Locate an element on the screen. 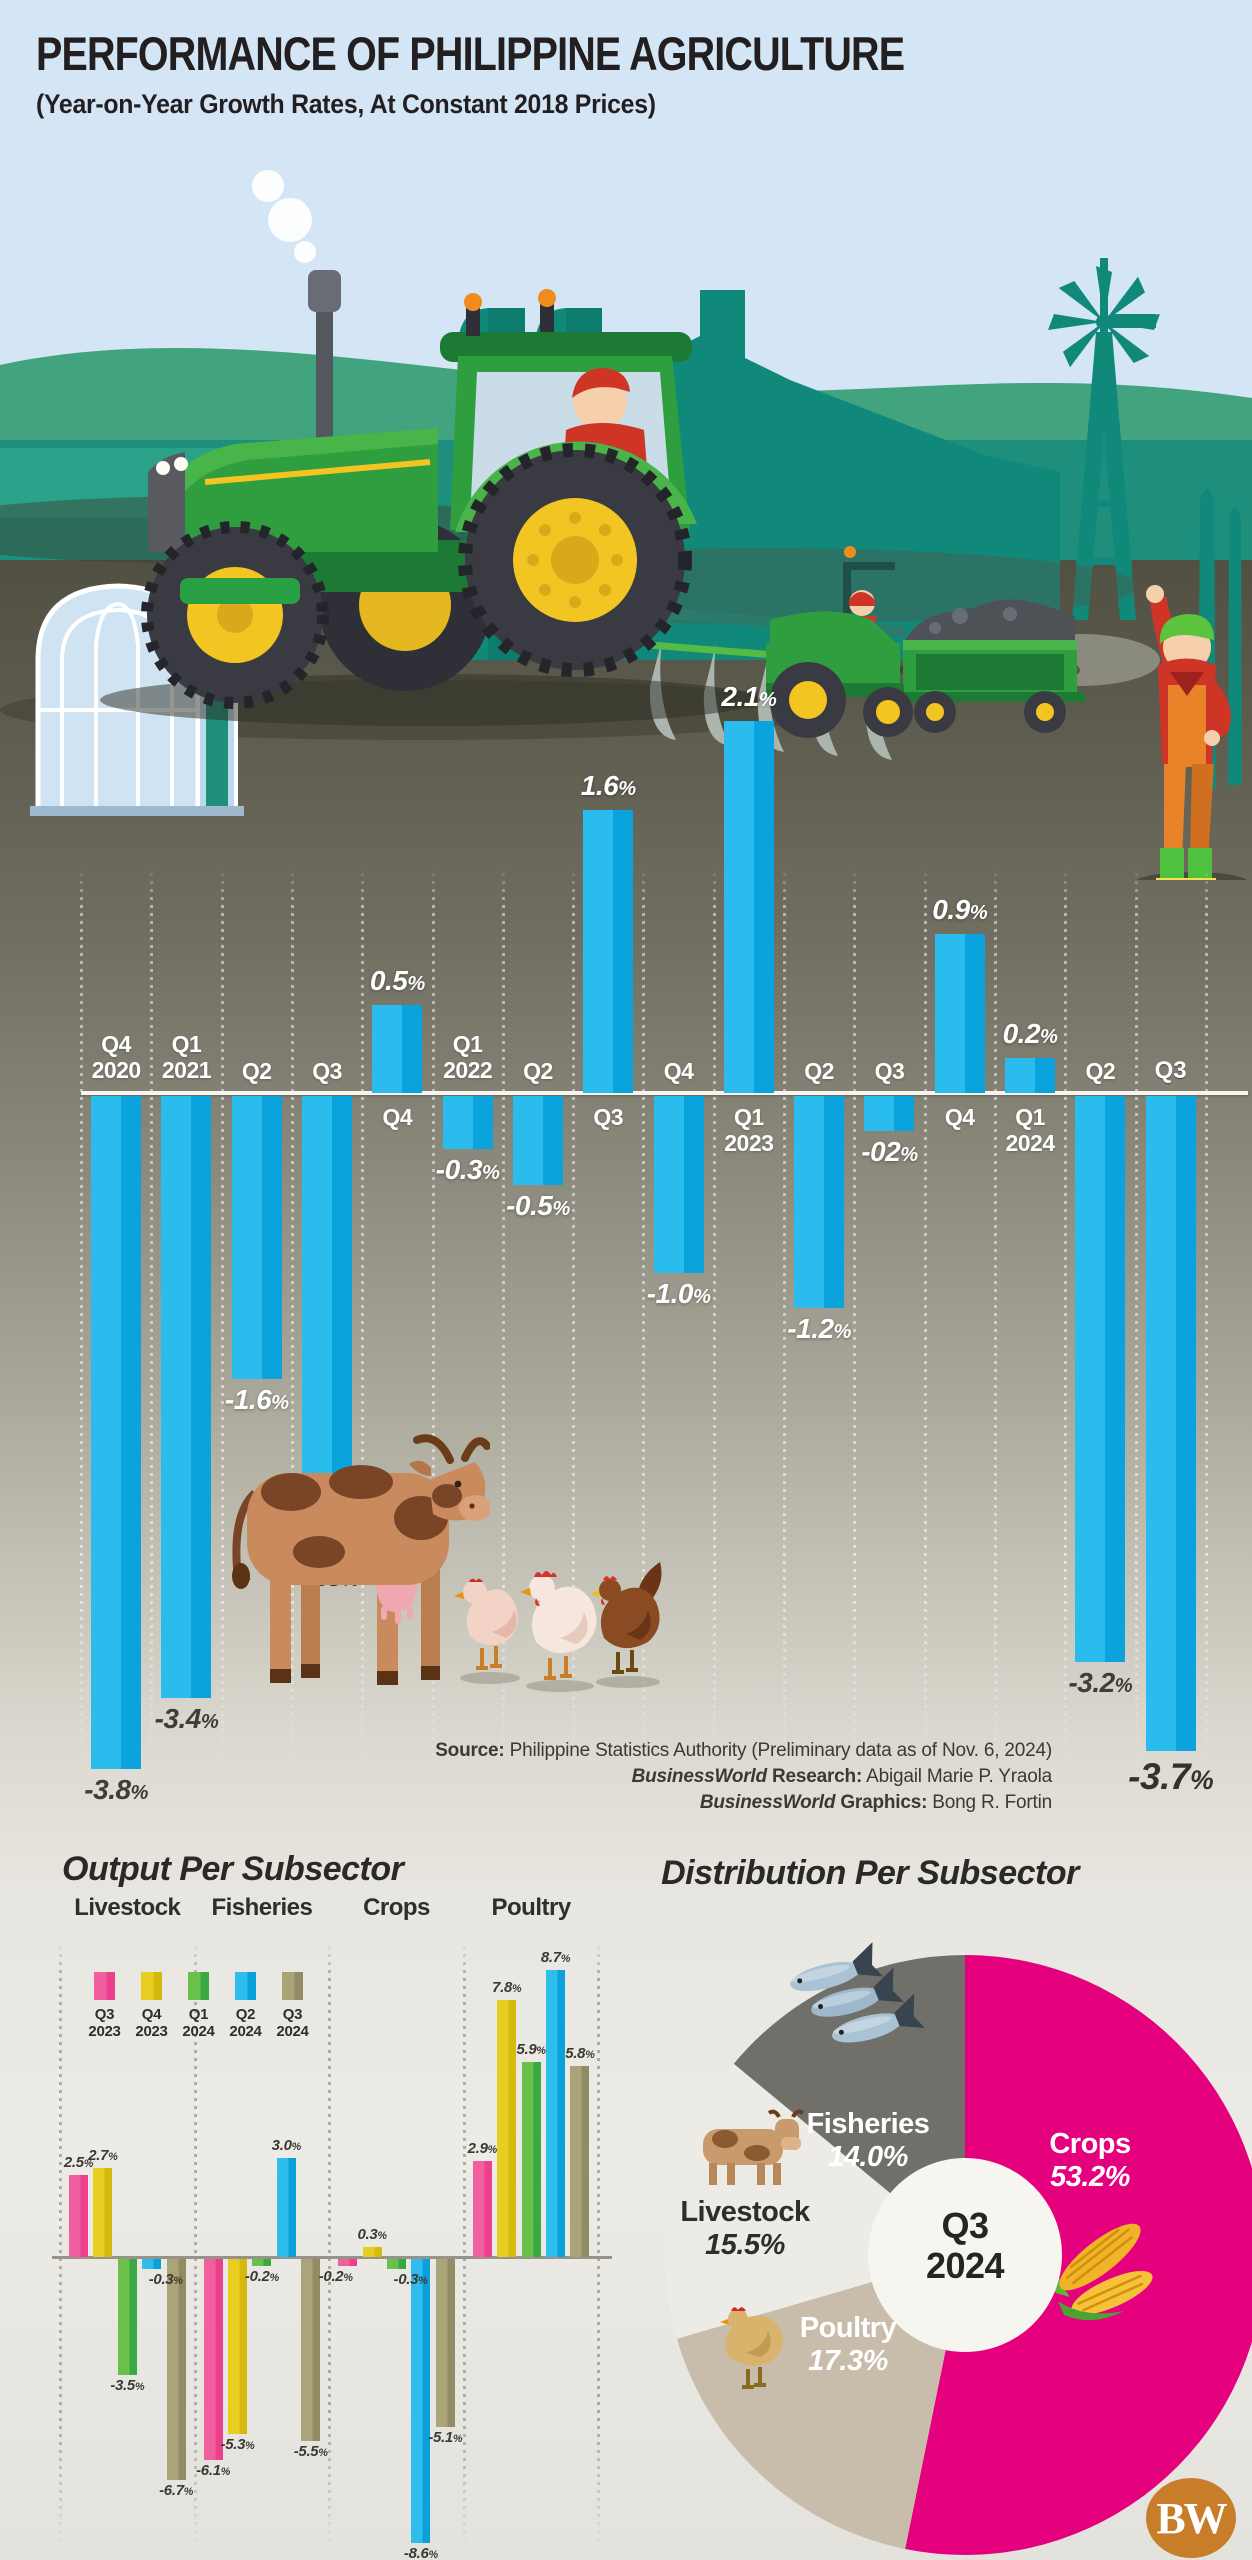 This screenshot has width=1252, height=2560. quarter-tick: Q1 2024 is located at coordinates (1030, 1130).